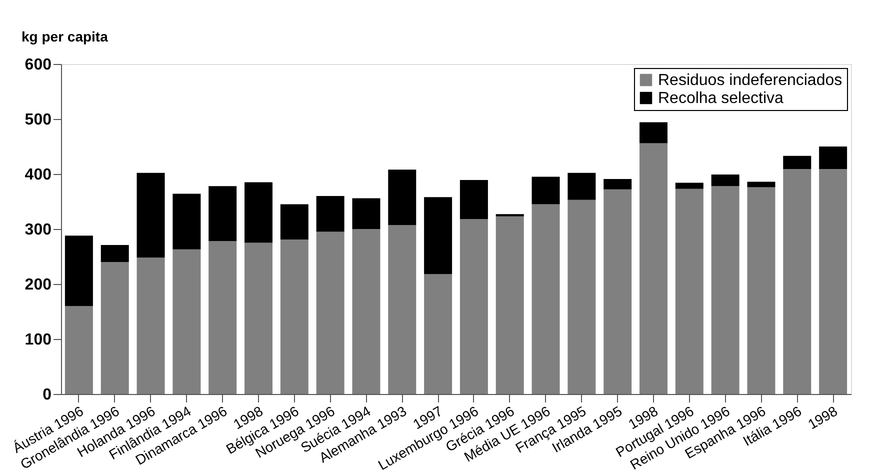  What do you see at coordinates (721, 98) in the screenshot?
I see `legend-label: Recolha selectiva` at bounding box center [721, 98].